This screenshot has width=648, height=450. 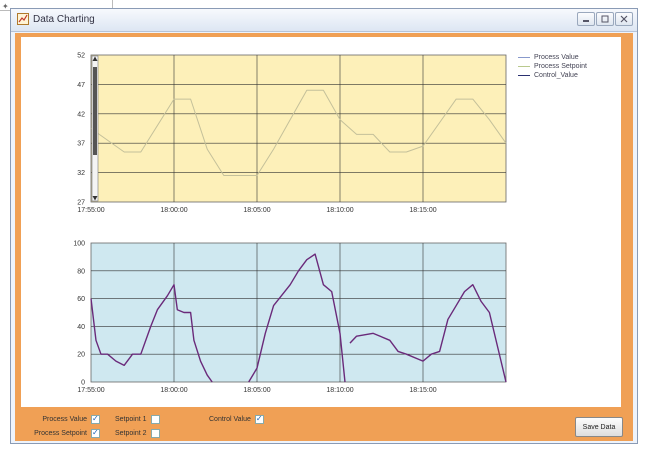 I want to click on bottom-y-tick-label: 20, so click(x=81, y=355).